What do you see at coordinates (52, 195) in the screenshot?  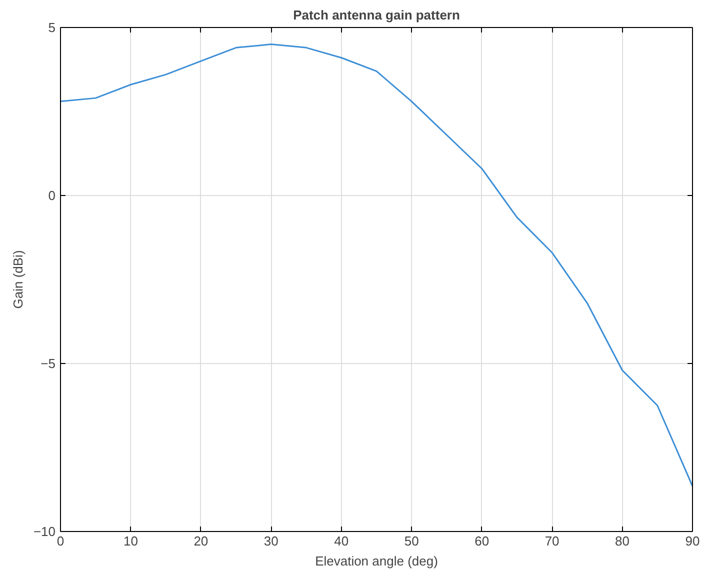 I see `y-tick-label: 0` at bounding box center [52, 195].